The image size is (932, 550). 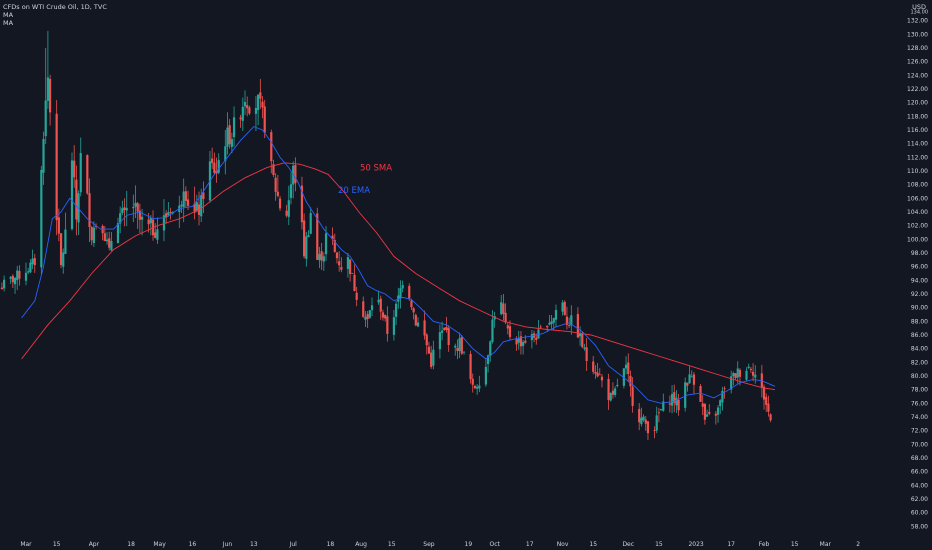 I want to click on ema-annotation: 20 EMA, so click(x=354, y=191).